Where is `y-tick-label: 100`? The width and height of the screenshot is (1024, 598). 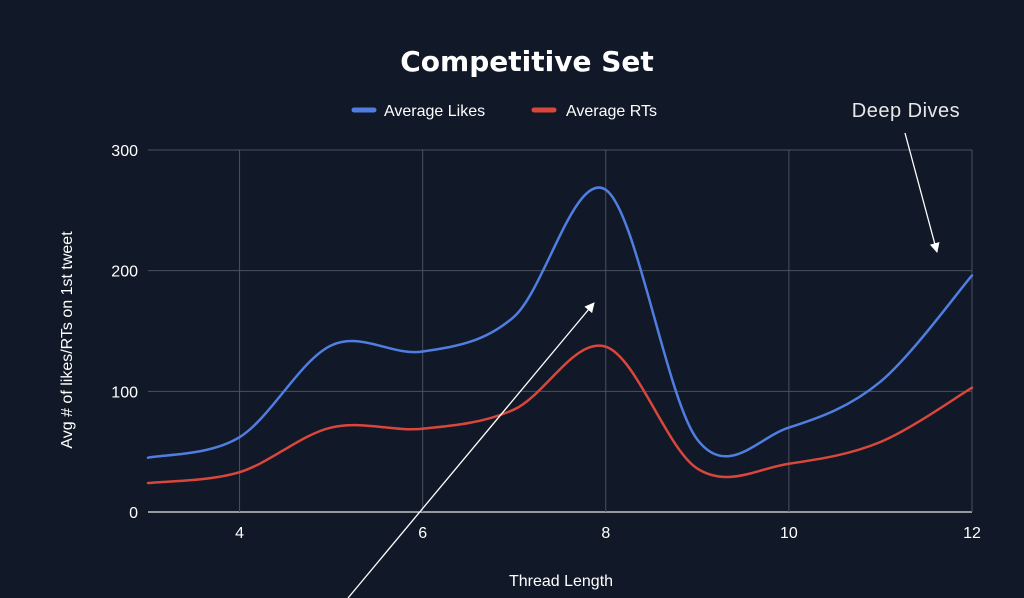
y-tick-label: 100 is located at coordinates (124, 392).